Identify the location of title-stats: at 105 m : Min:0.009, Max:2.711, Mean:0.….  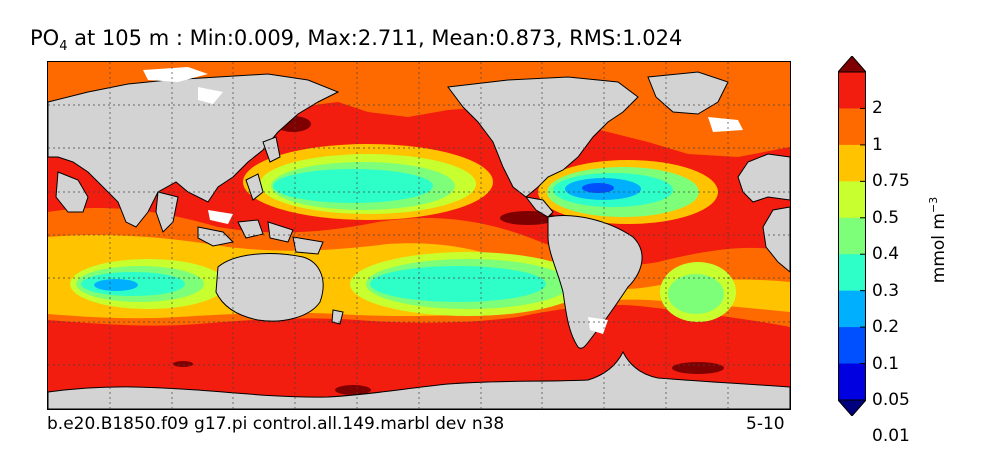
(375, 38).